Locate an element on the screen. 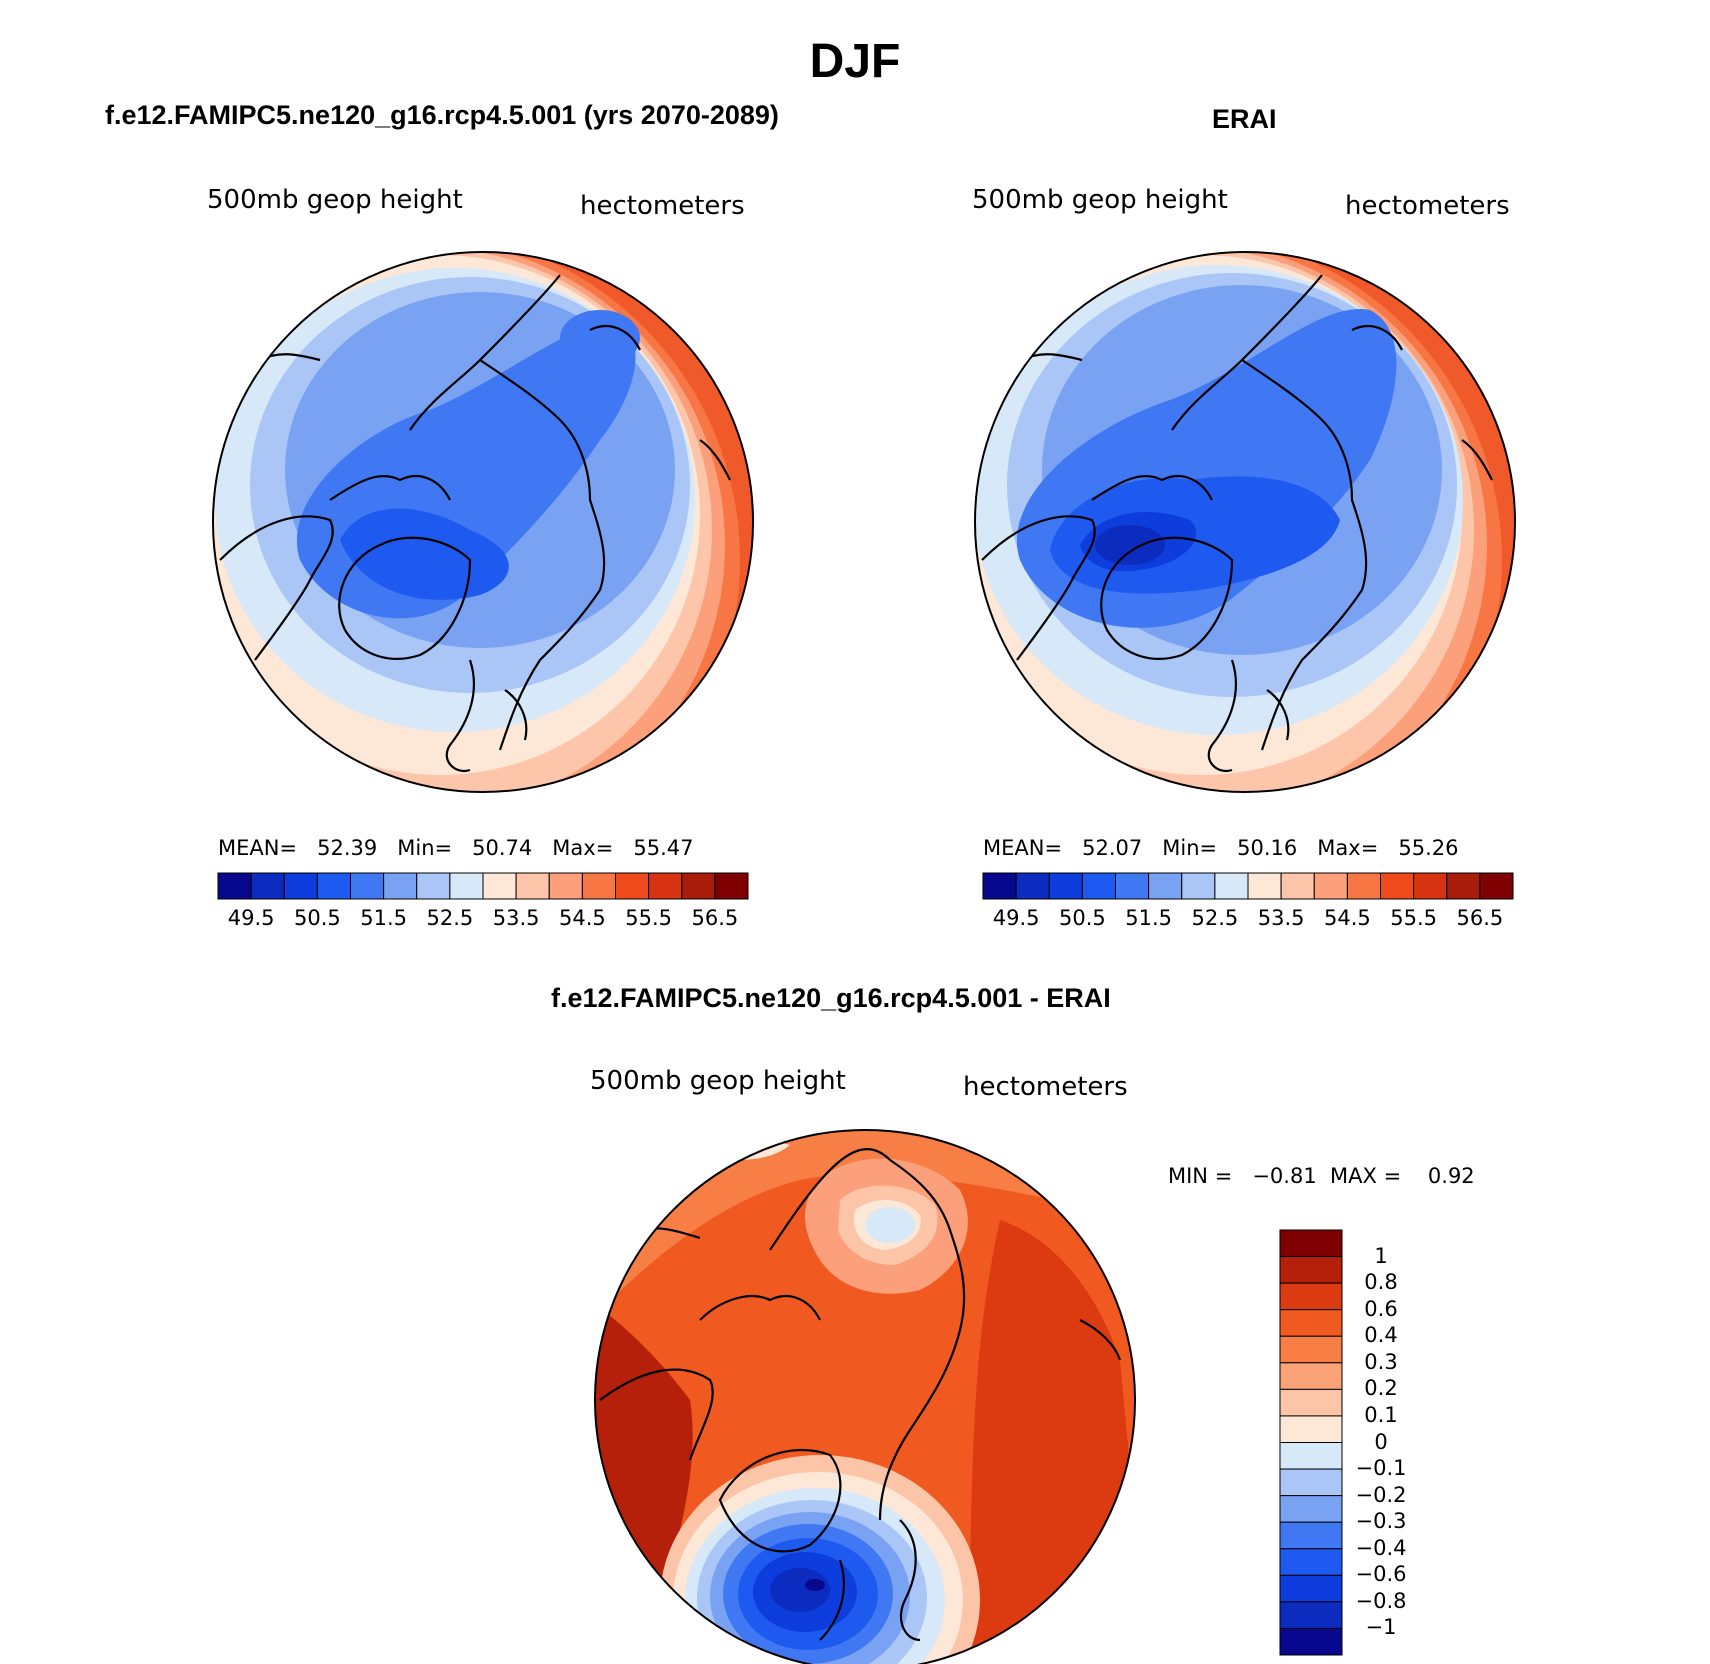 This screenshot has width=1710, height=1664. diff-colorbar-tick-label: −0.3 is located at coordinates (1381, 1521).